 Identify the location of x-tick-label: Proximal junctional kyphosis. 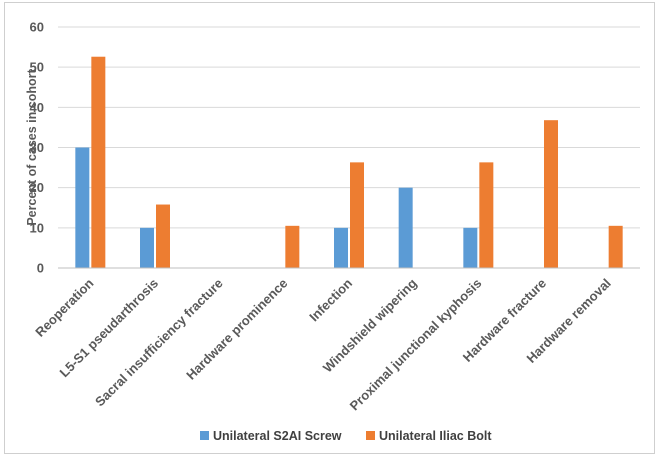
(416, 345).